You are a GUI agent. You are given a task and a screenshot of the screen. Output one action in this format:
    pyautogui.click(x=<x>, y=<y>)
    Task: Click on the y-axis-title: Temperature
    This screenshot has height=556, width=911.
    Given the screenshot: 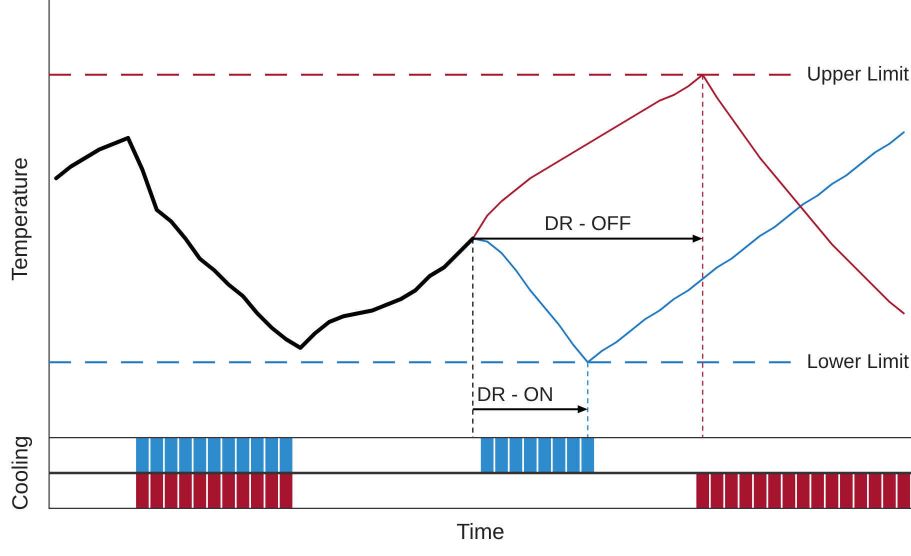 What is the action you would take?
    pyautogui.click(x=20, y=218)
    